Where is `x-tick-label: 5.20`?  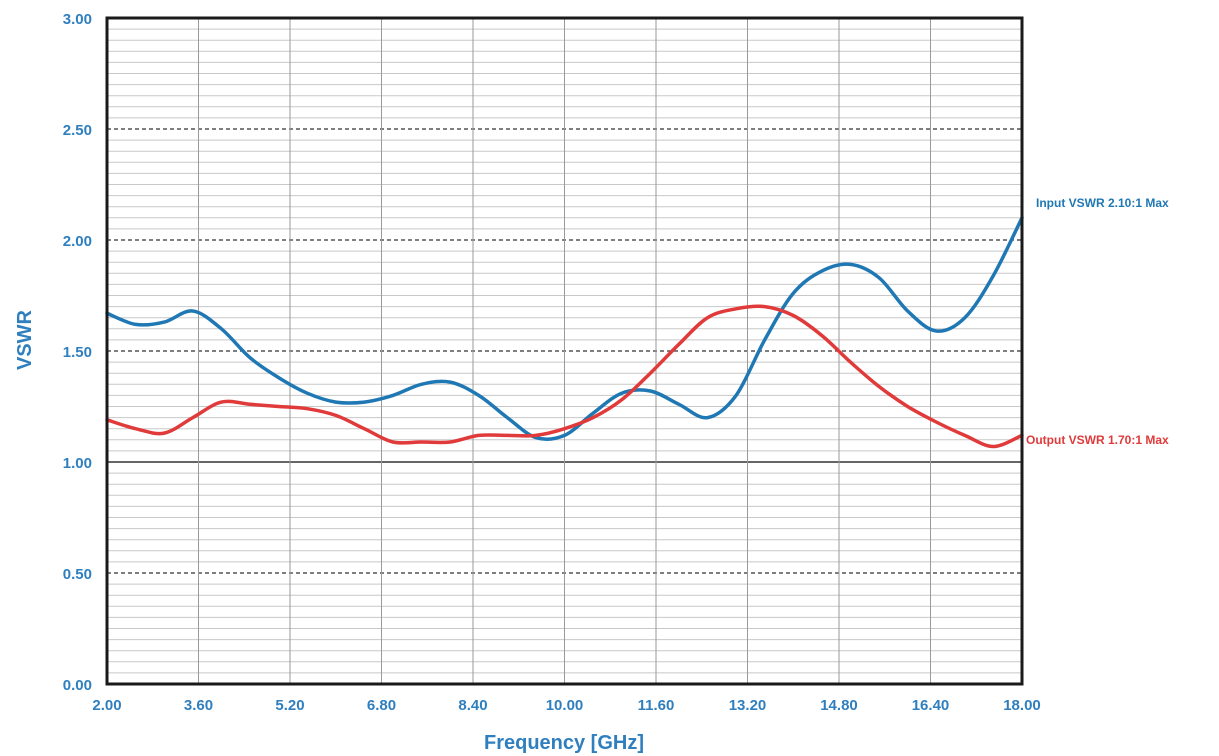
x-tick-label: 5.20 is located at coordinates (289, 705).